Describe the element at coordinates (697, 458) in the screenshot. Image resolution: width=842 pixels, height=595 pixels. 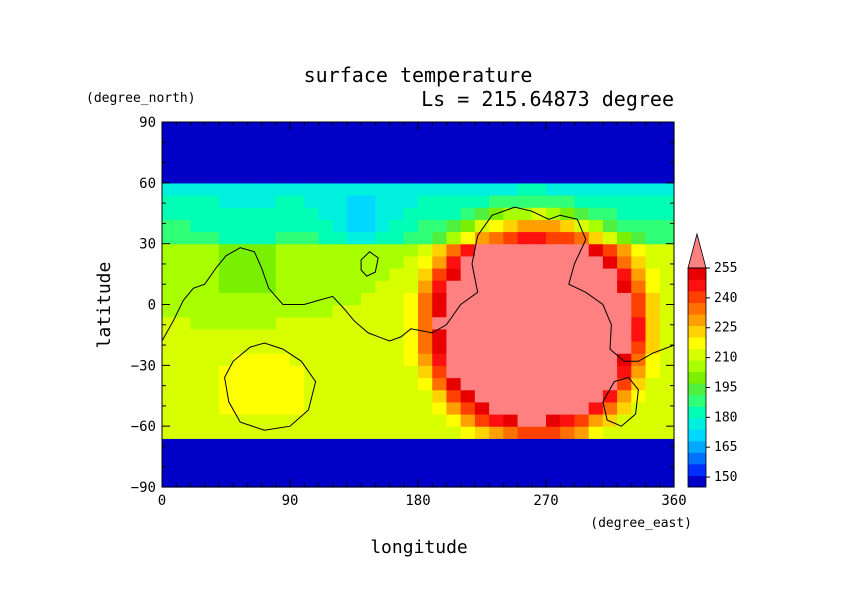
I see `colorbar-swatch` at that location.